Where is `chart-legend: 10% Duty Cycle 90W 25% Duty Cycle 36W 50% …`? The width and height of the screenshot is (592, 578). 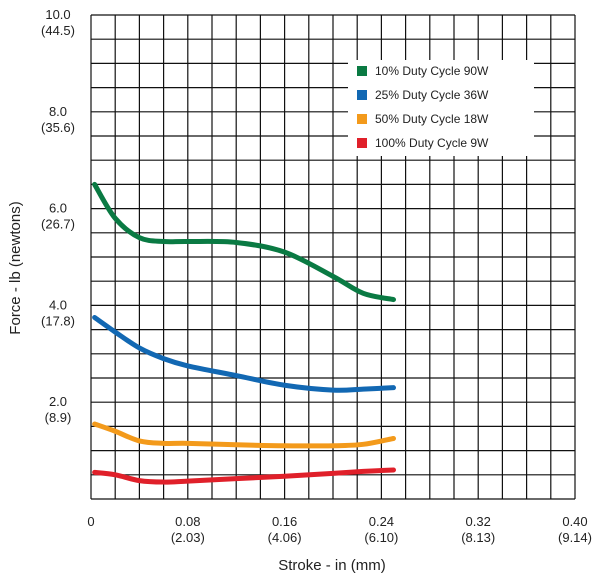 chart-legend: 10% Duty Cycle 90W 25% Duty Cycle 36W 50% … is located at coordinates (441, 108).